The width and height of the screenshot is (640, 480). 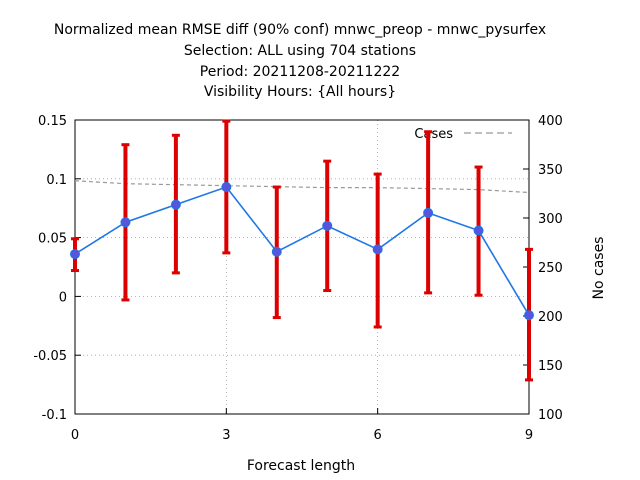 I want to click on title-line-4: Visibility Hours: {All hours}, so click(x=300, y=92).